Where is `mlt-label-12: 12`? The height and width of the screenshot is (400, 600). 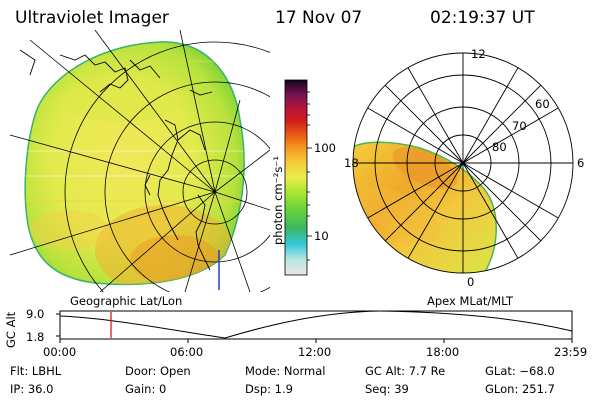
mlt-label-12: 12 is located at coordinates (478, 54).